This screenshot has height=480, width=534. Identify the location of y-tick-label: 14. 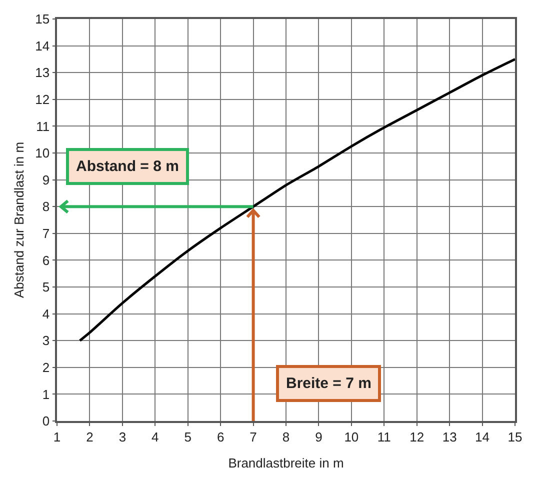
(42, 46).